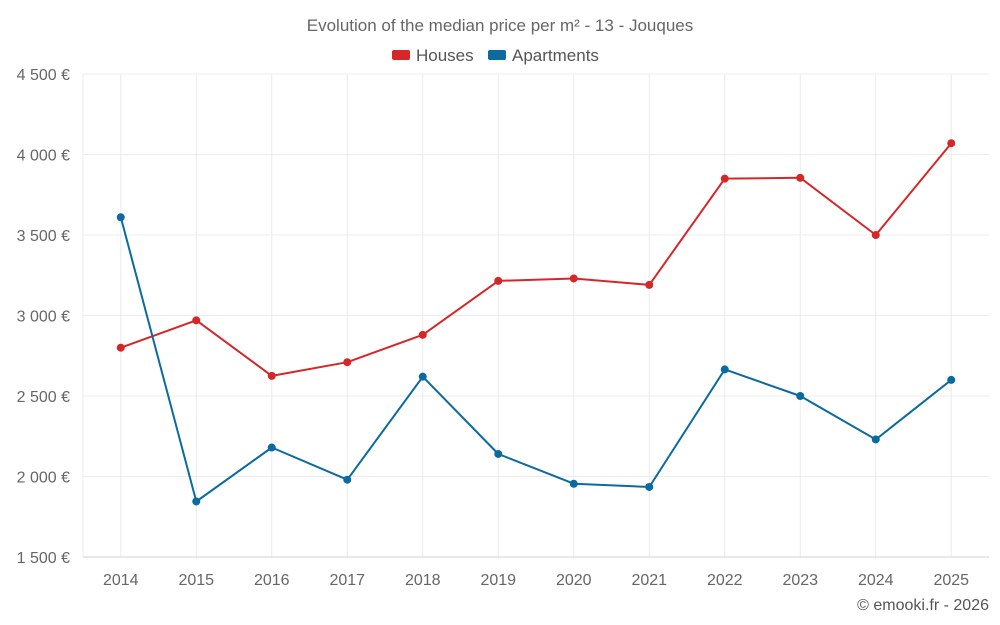  Describe the element at coordinates (574, 580) in the screenshot. I see `x-tick-label: 2020` at that location.